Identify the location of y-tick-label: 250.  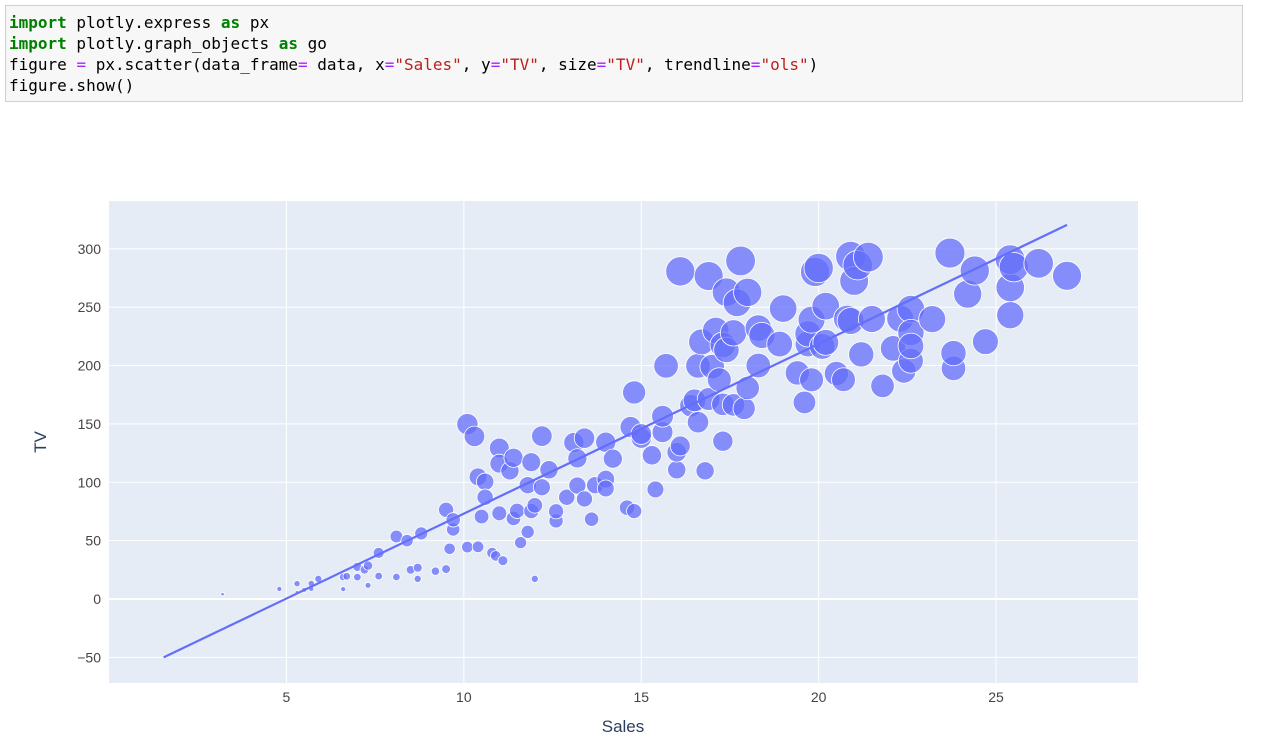
(90, 307).